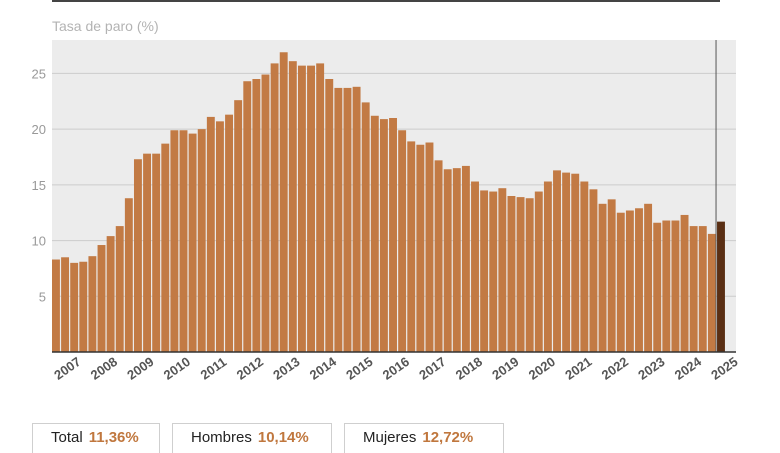 The image size is (780, 453). What do you see at coordinates (505, 368) in the screenshot?
I see `x-tick-label: 2019` at bounding box center [505, 368].